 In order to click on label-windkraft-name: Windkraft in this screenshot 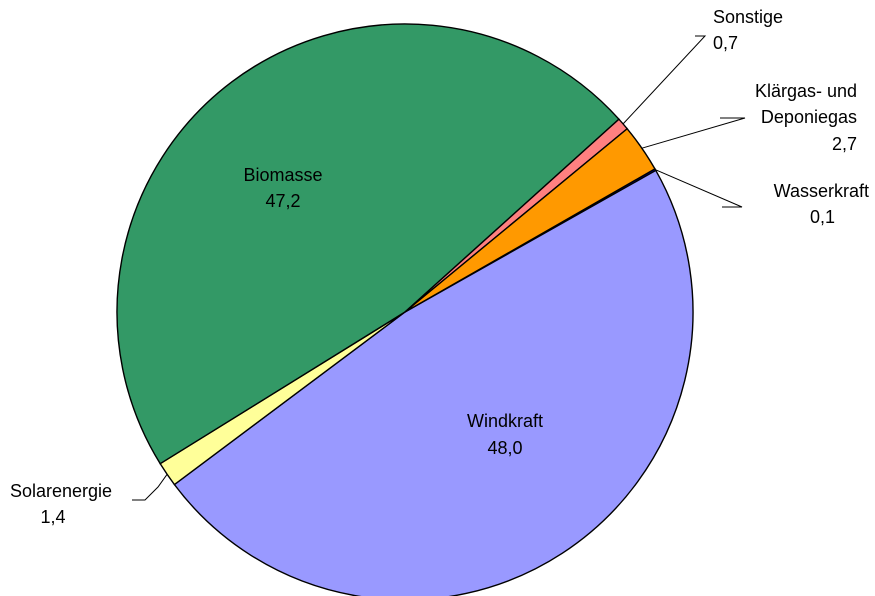, I will do `click(505, 421)`.